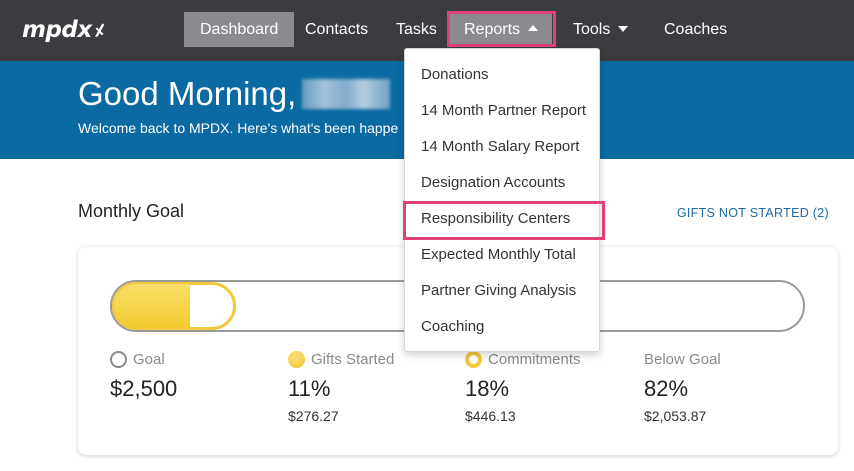  I want to click on nav-dashboard-label: Dashboard, so click(239, 29).